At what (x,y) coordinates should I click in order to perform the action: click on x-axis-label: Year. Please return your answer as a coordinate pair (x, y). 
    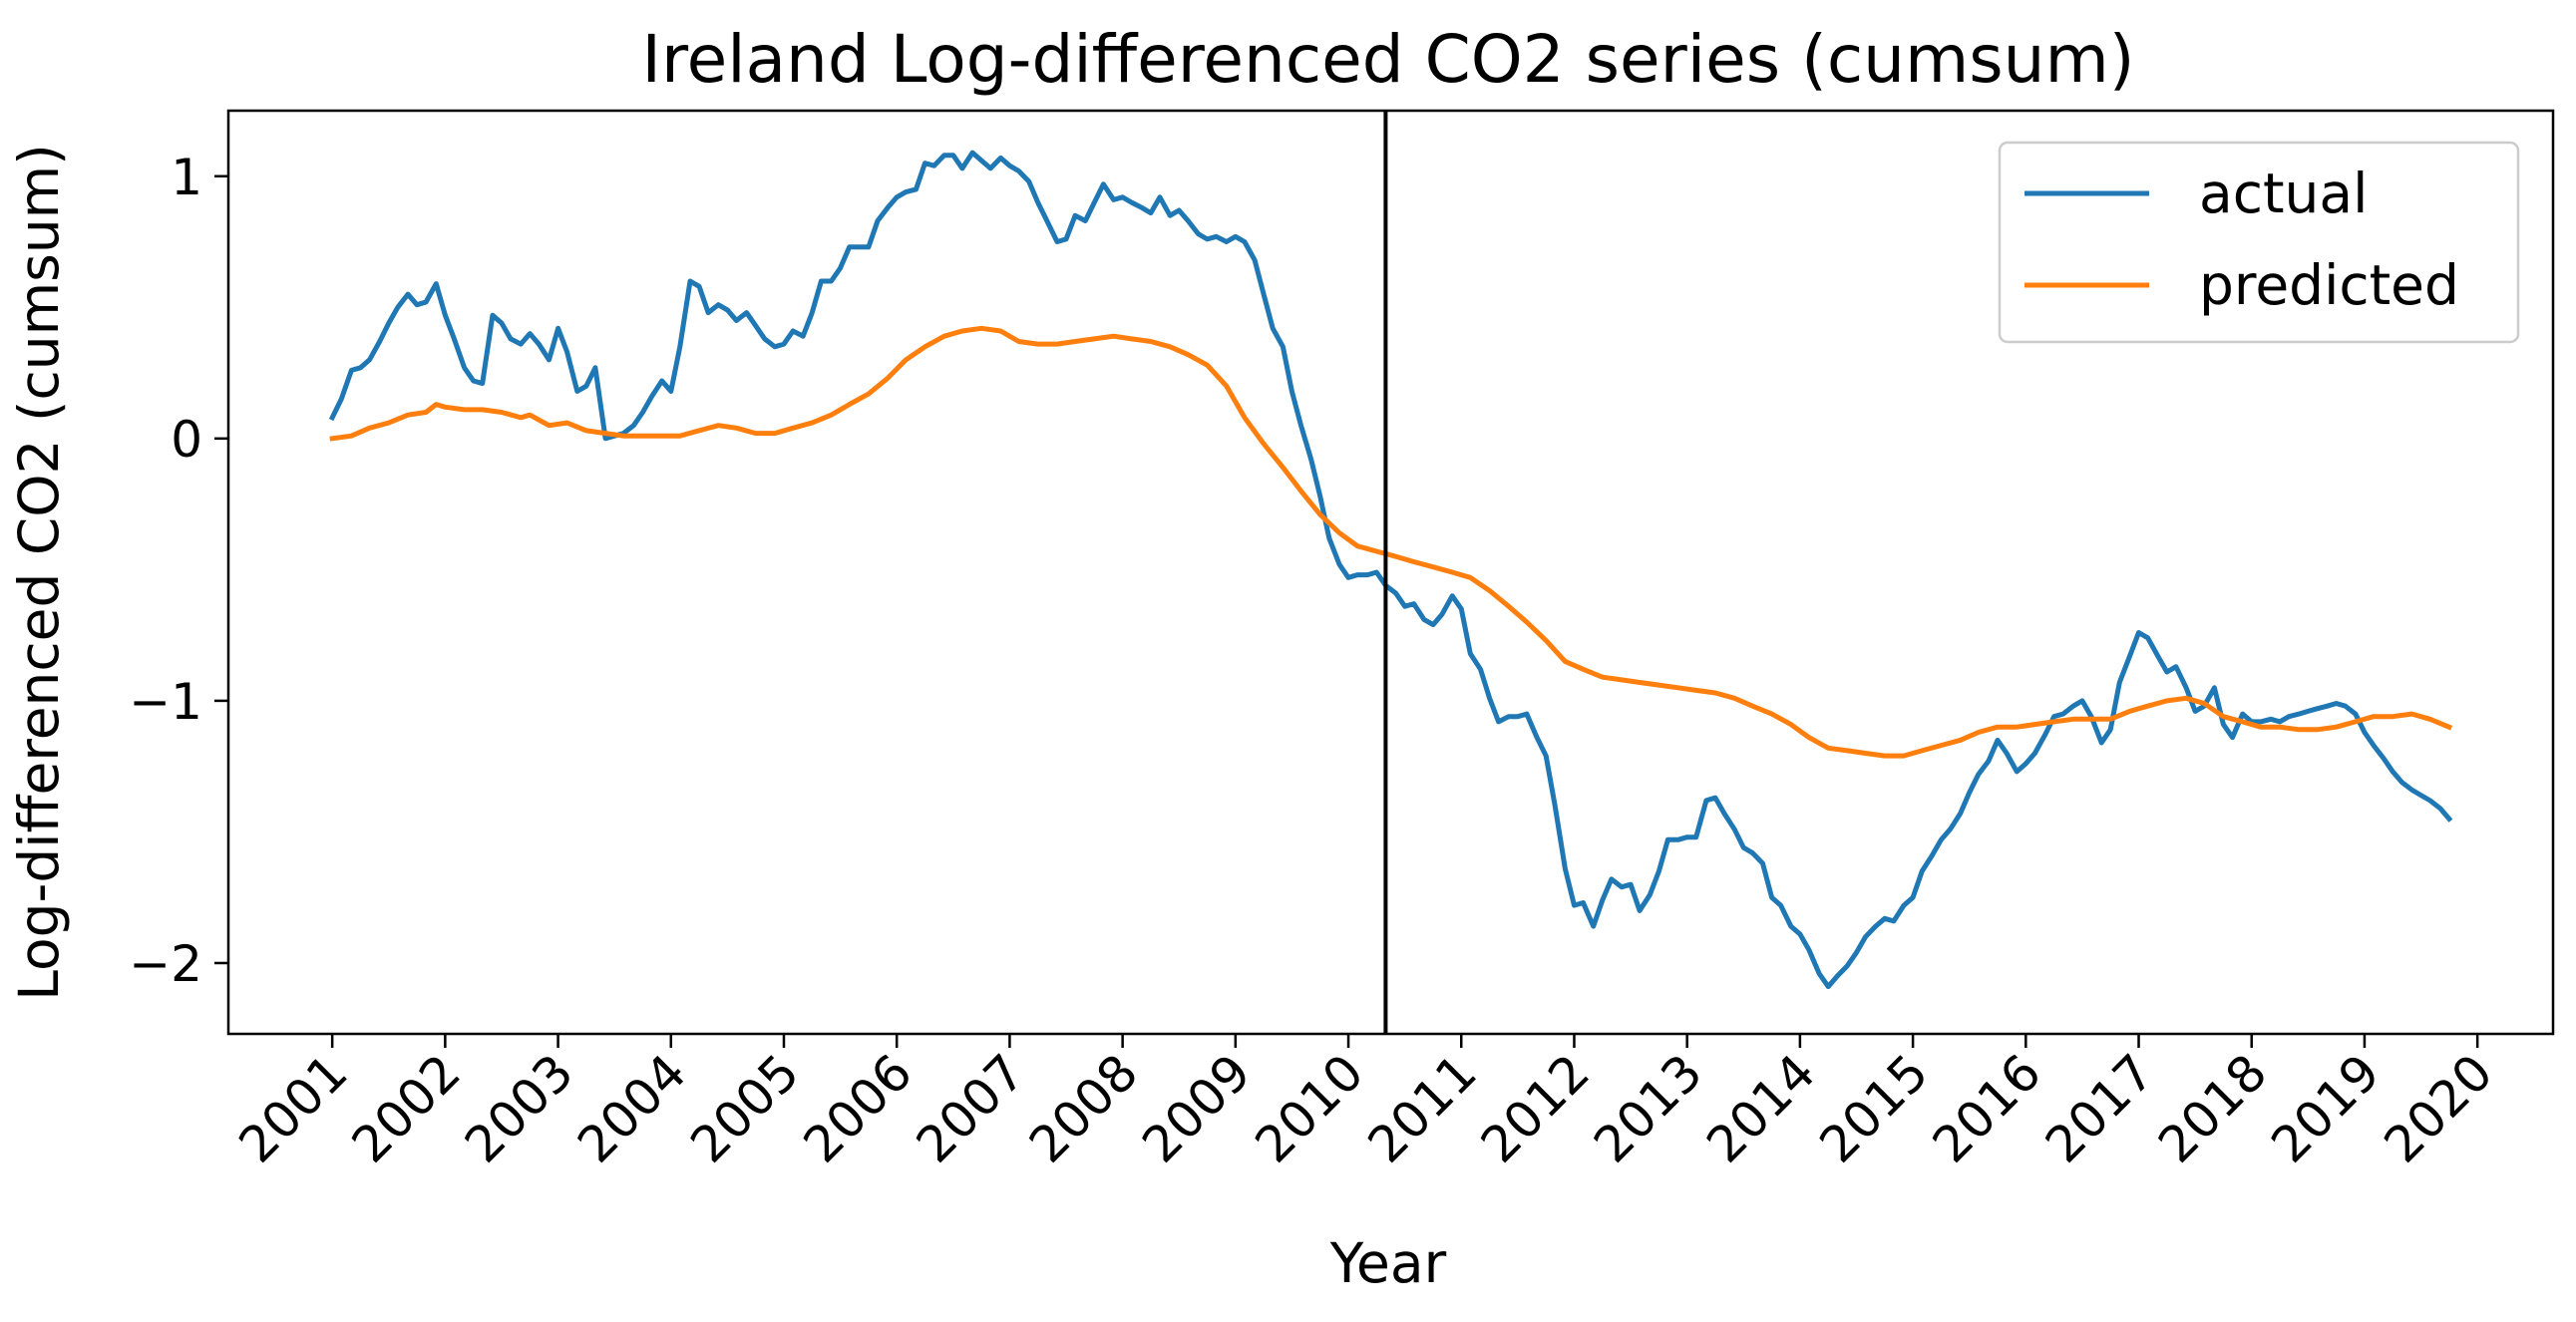
    Looking at the image, I should click on (1388, 1263).